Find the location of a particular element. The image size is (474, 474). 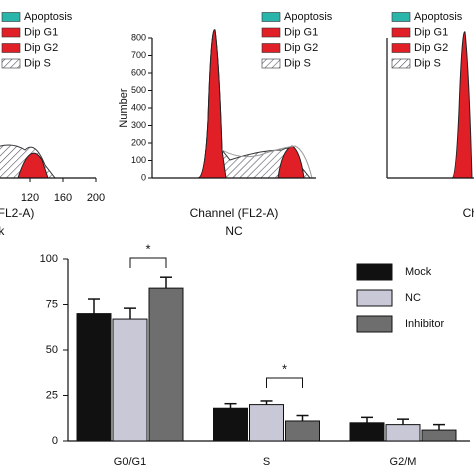

legend-label: Inhibitor is located at coordinates (424, 324).